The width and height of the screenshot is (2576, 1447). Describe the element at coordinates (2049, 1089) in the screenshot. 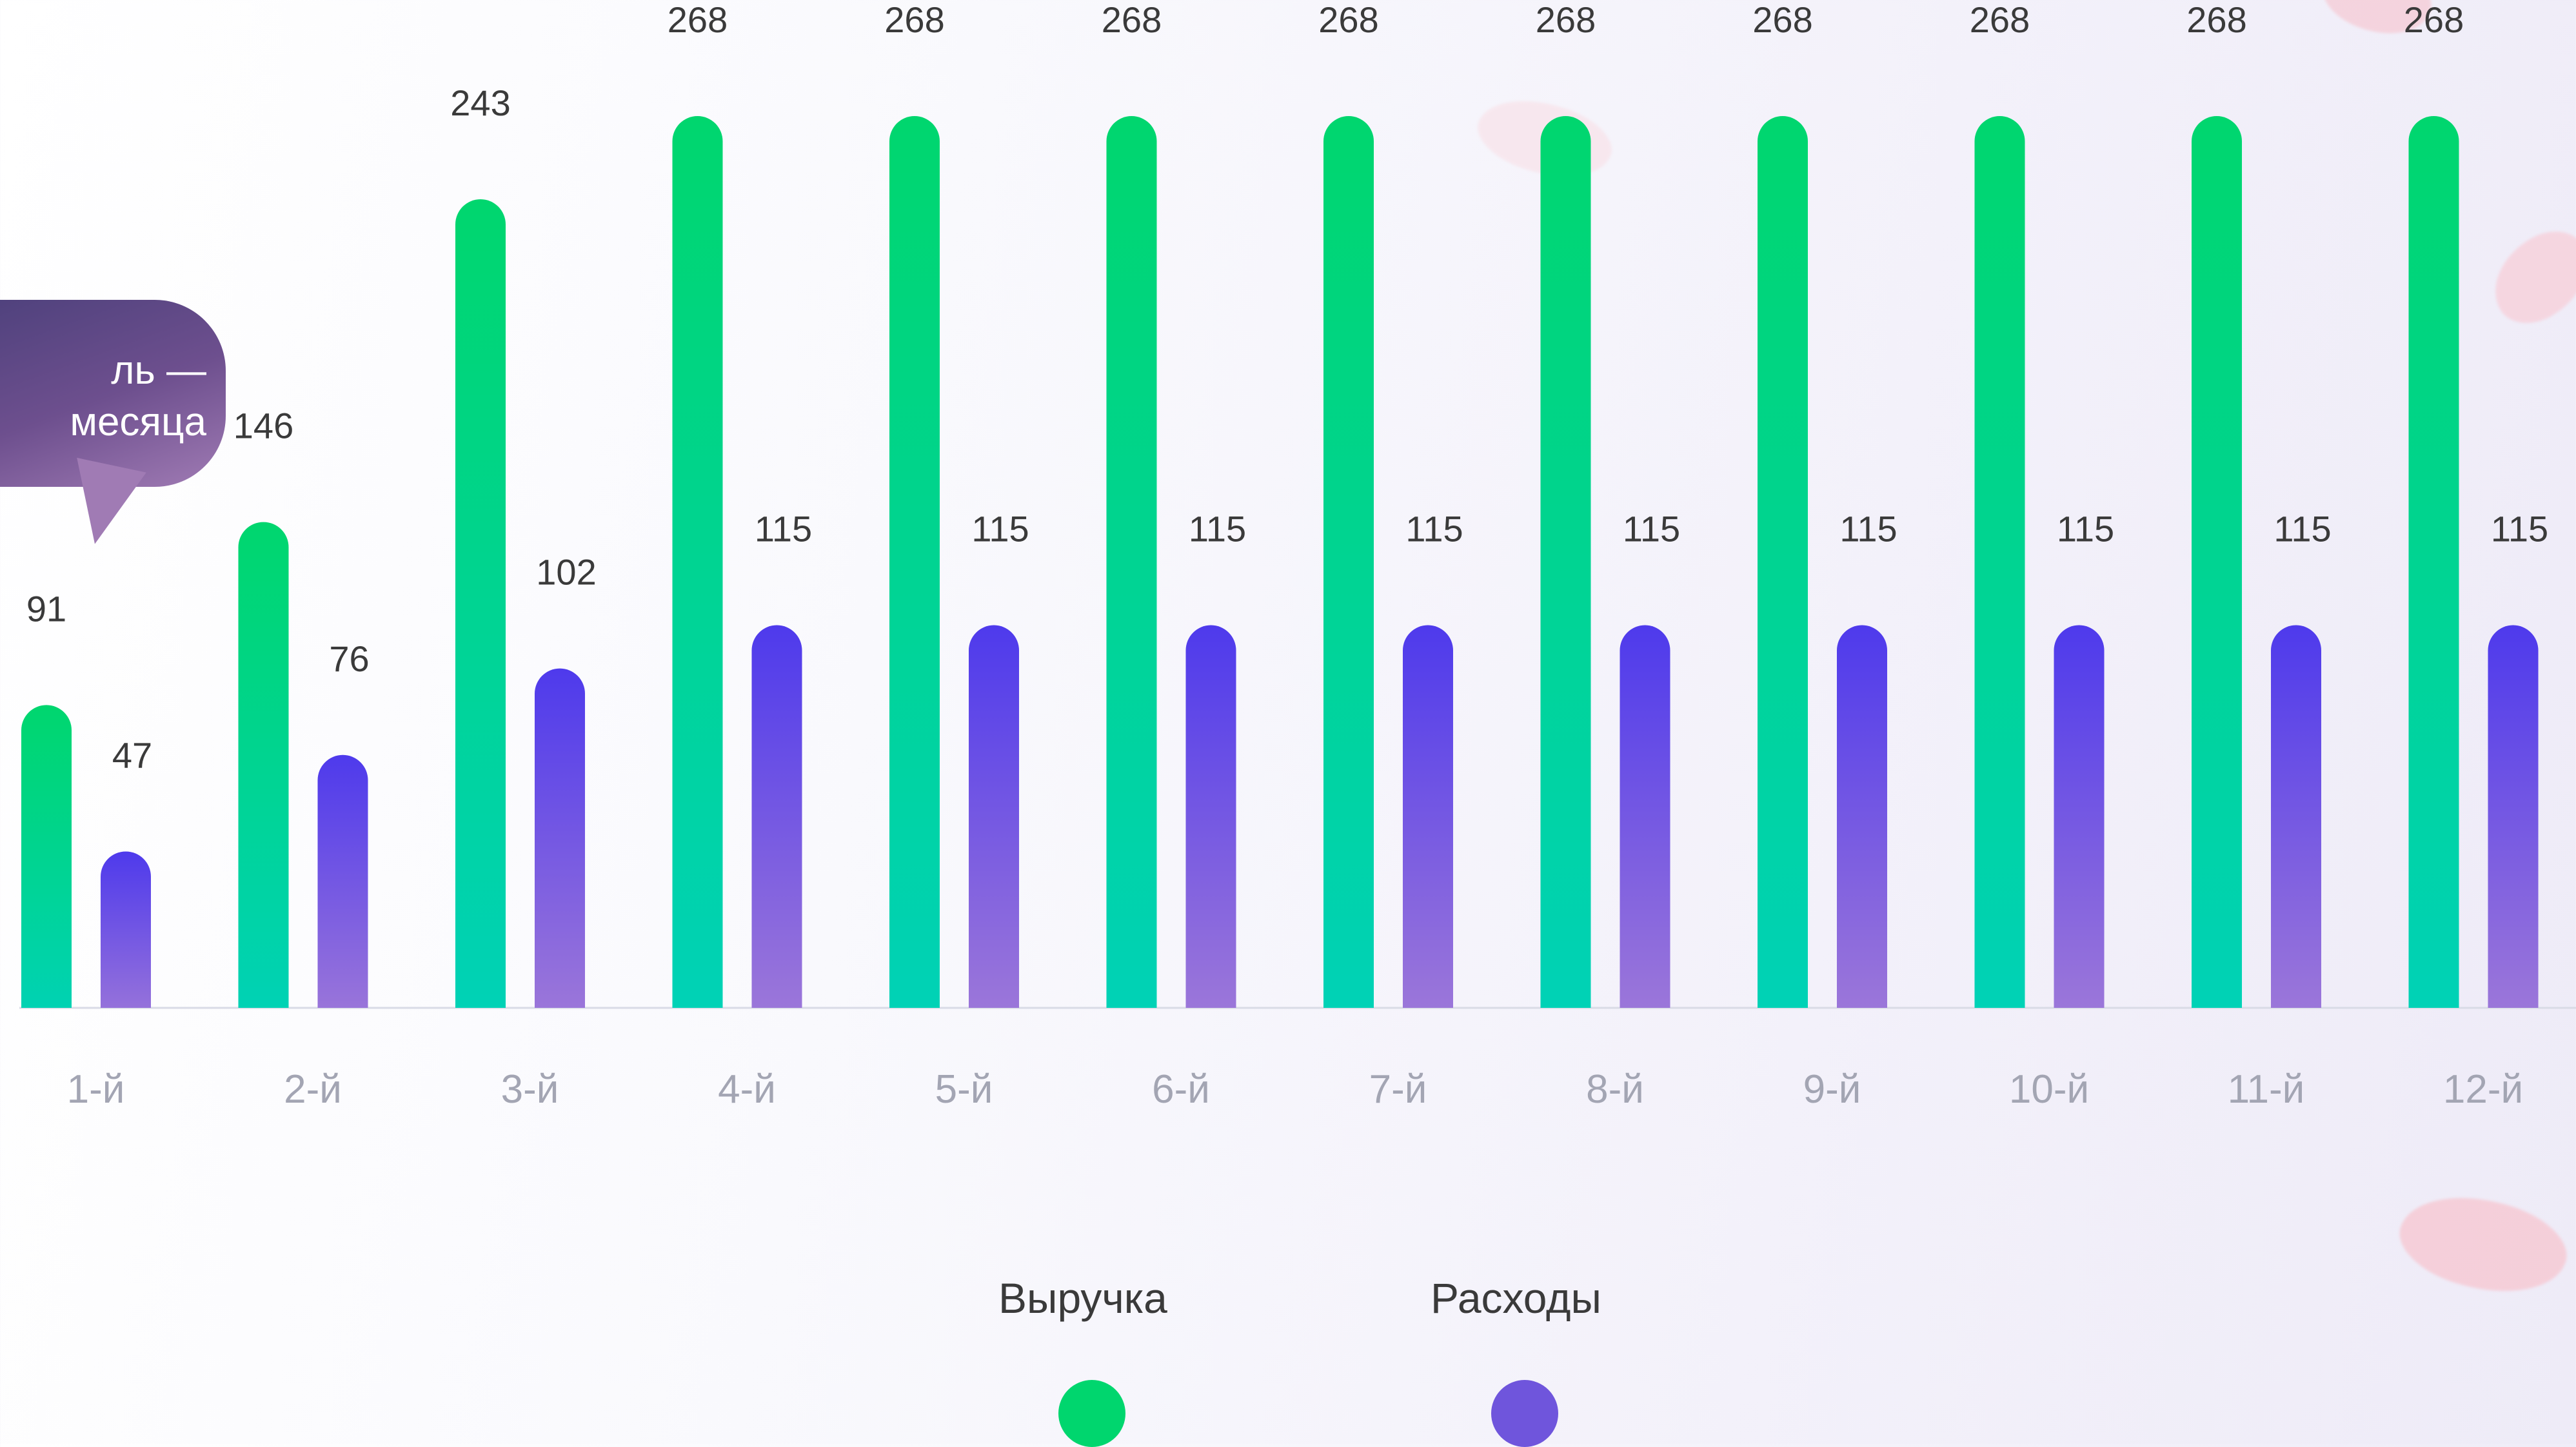

I see `x-tick-label-10: 10-й` at that location.